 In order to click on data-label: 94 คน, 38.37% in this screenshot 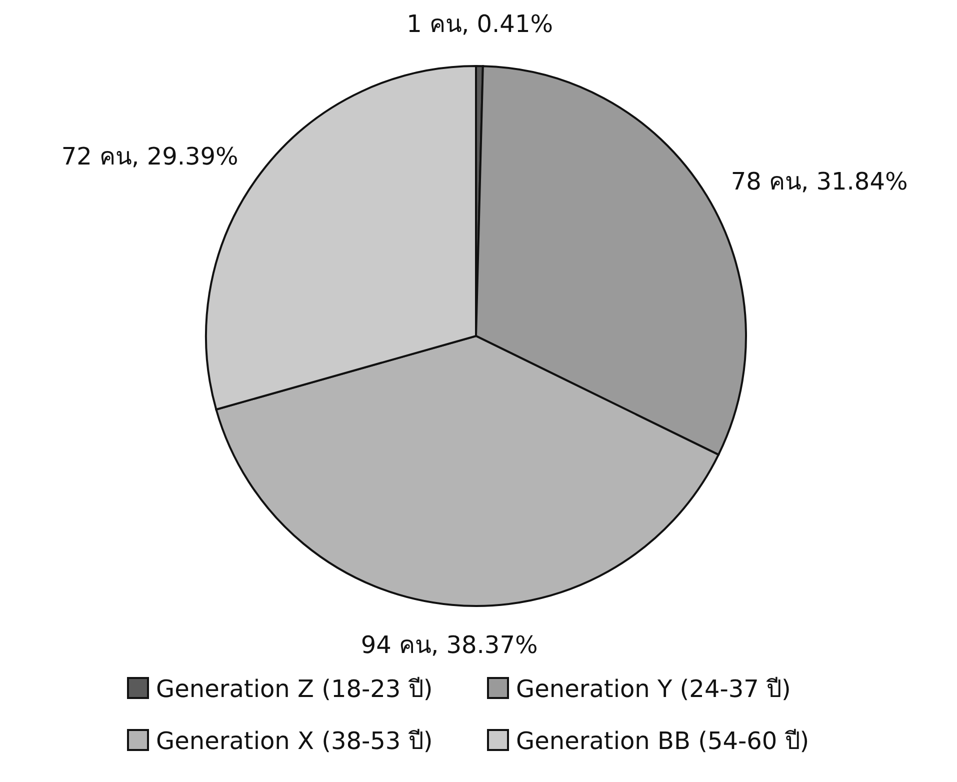, I will do `click(449, 644)`.